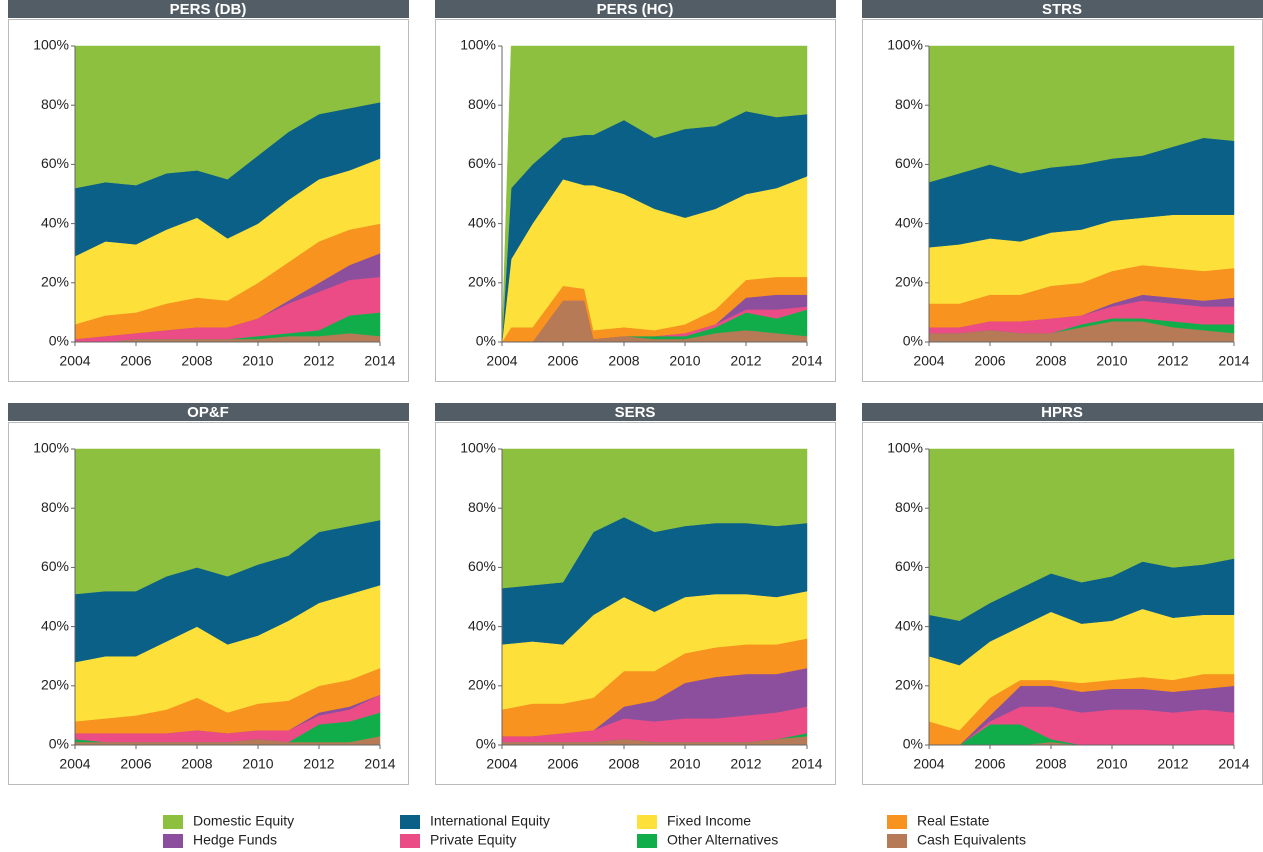  What do you see at coordinates (235, 840) in the screenshot?
I see `legend-label: Hedge Funds` at bounding box center [235, 840].